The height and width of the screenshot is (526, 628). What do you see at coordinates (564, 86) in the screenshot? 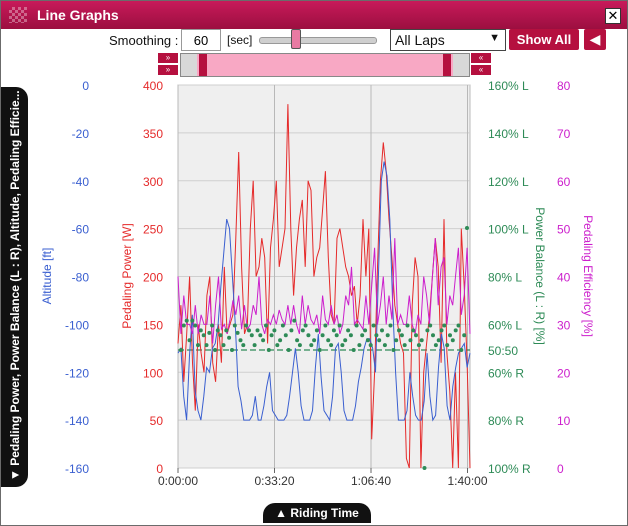
I see `efficiency-tick-label: 80` at bounding box center [564, 86].